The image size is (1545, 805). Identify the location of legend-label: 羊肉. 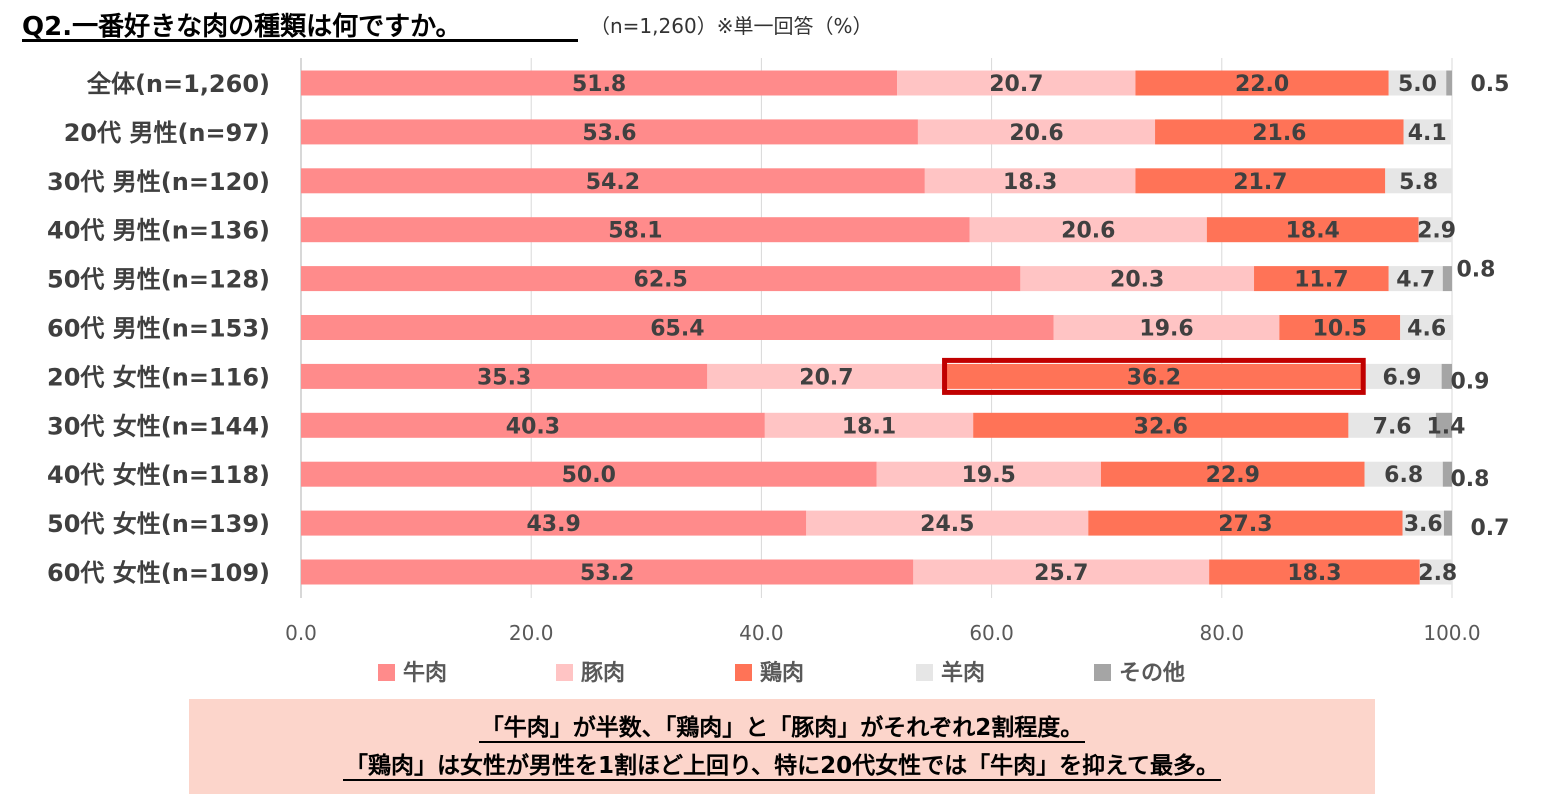
(963, 673).